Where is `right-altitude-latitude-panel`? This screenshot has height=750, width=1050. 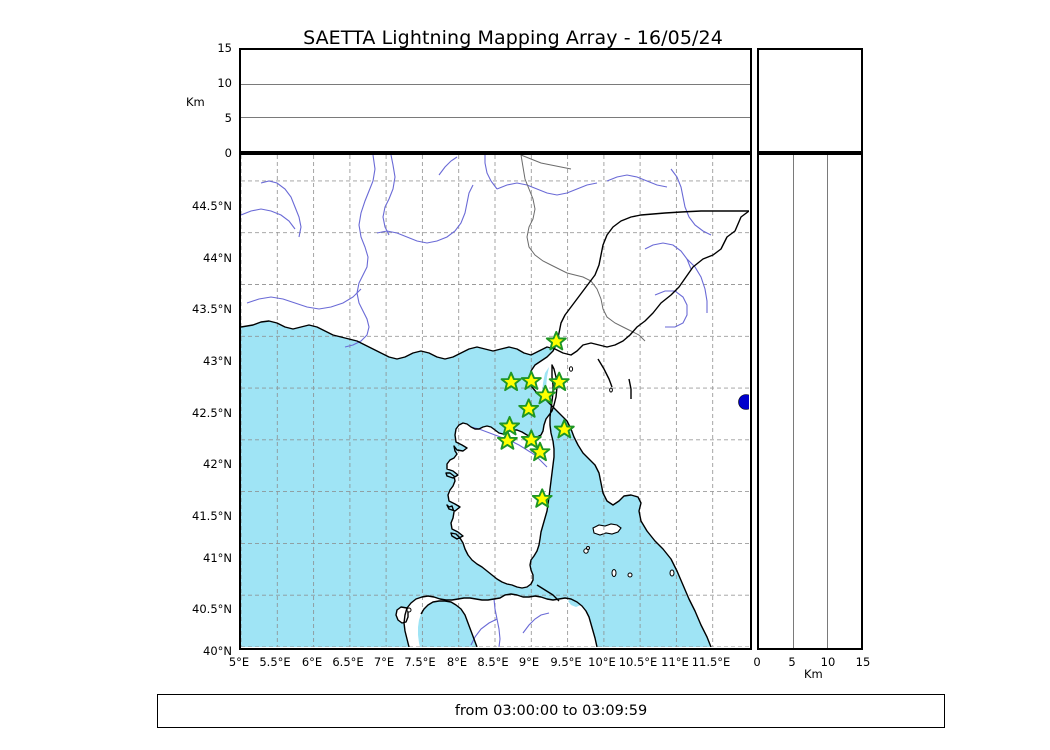
right-altitude-latitude-panel is located at coordinates (810, 401).